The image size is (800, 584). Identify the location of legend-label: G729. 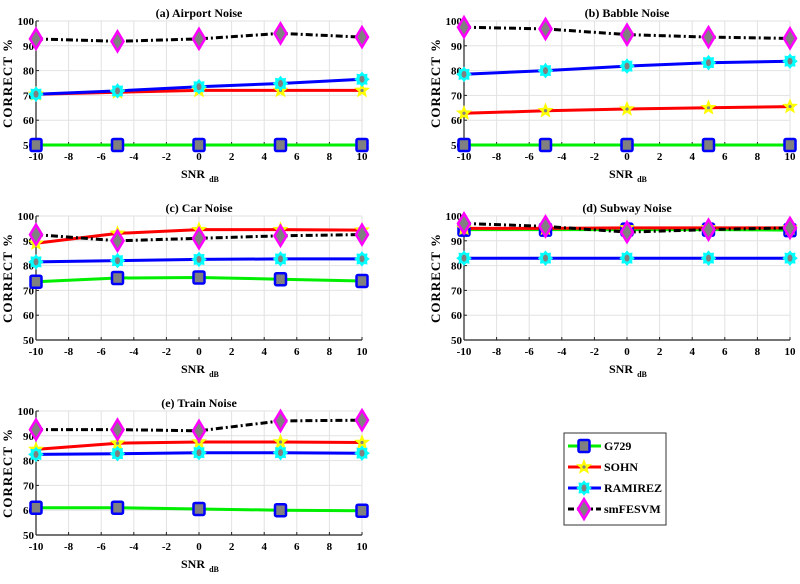
(617, 446).